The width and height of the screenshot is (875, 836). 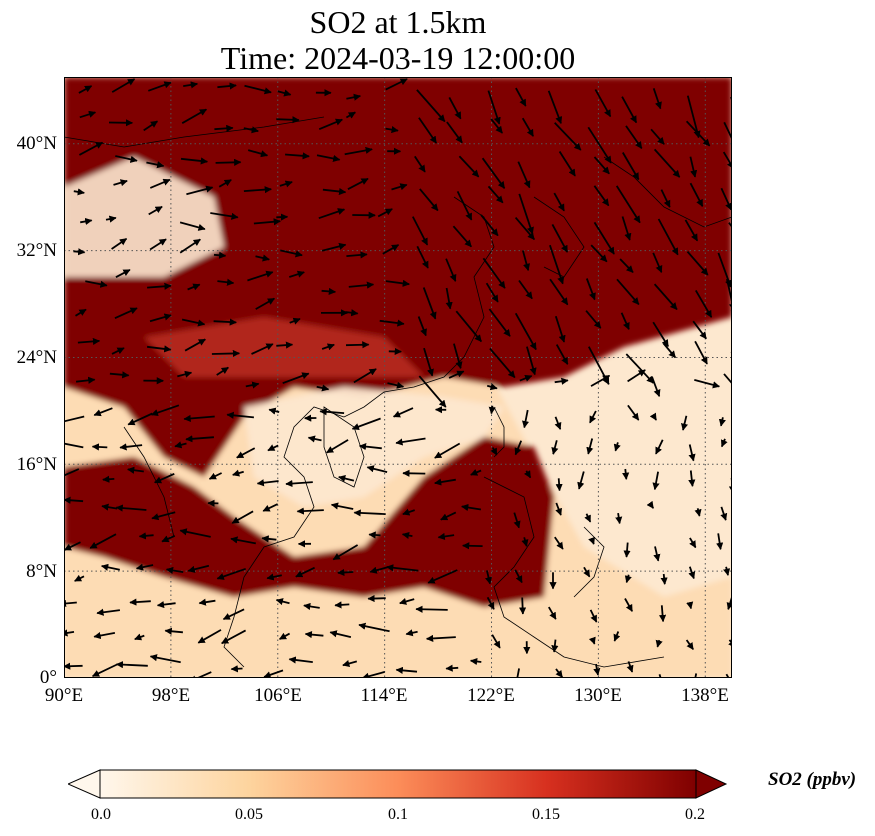 I want to click on lon-tick-138e: 138°E, so click(x=705, y=695).